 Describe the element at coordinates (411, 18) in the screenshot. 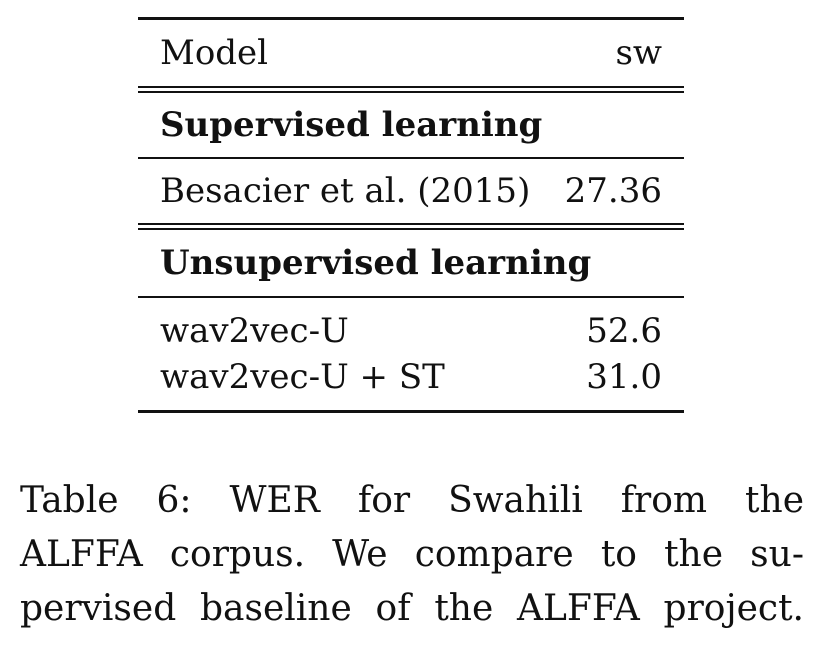

I see `top-rule` at that location.